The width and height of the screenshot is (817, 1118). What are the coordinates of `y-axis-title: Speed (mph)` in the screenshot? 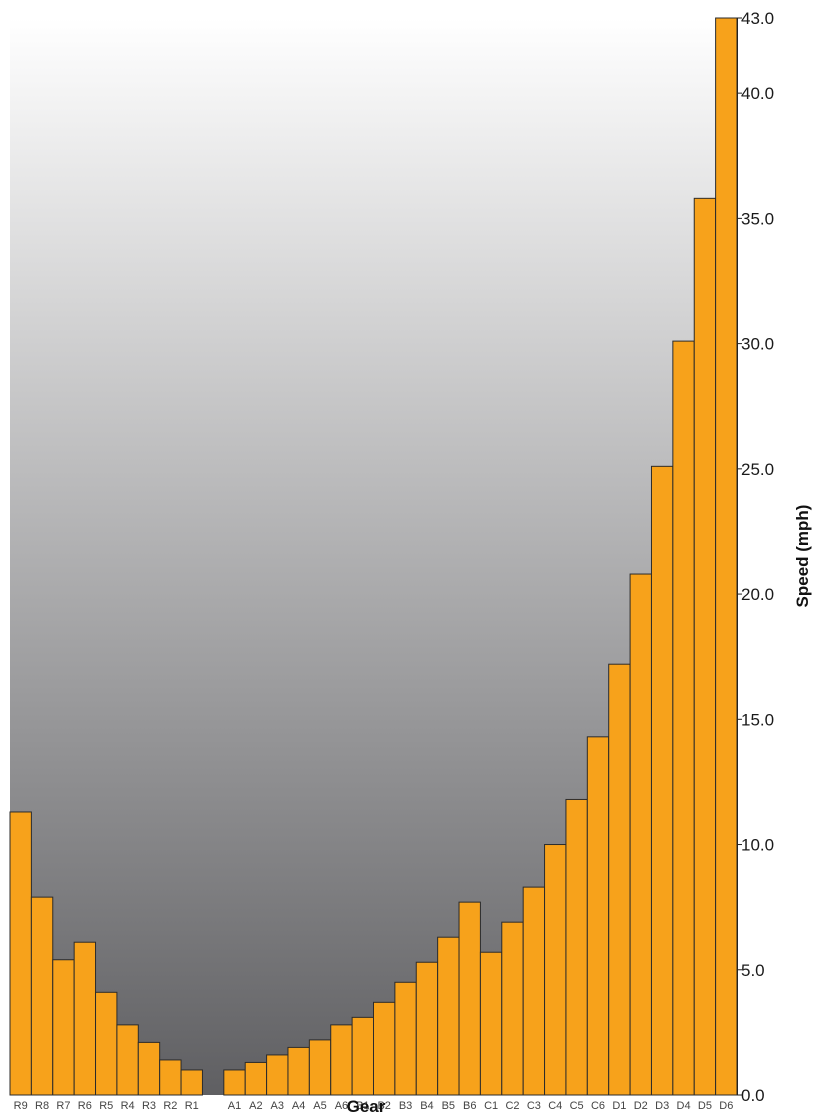 It's located at (802, 556).